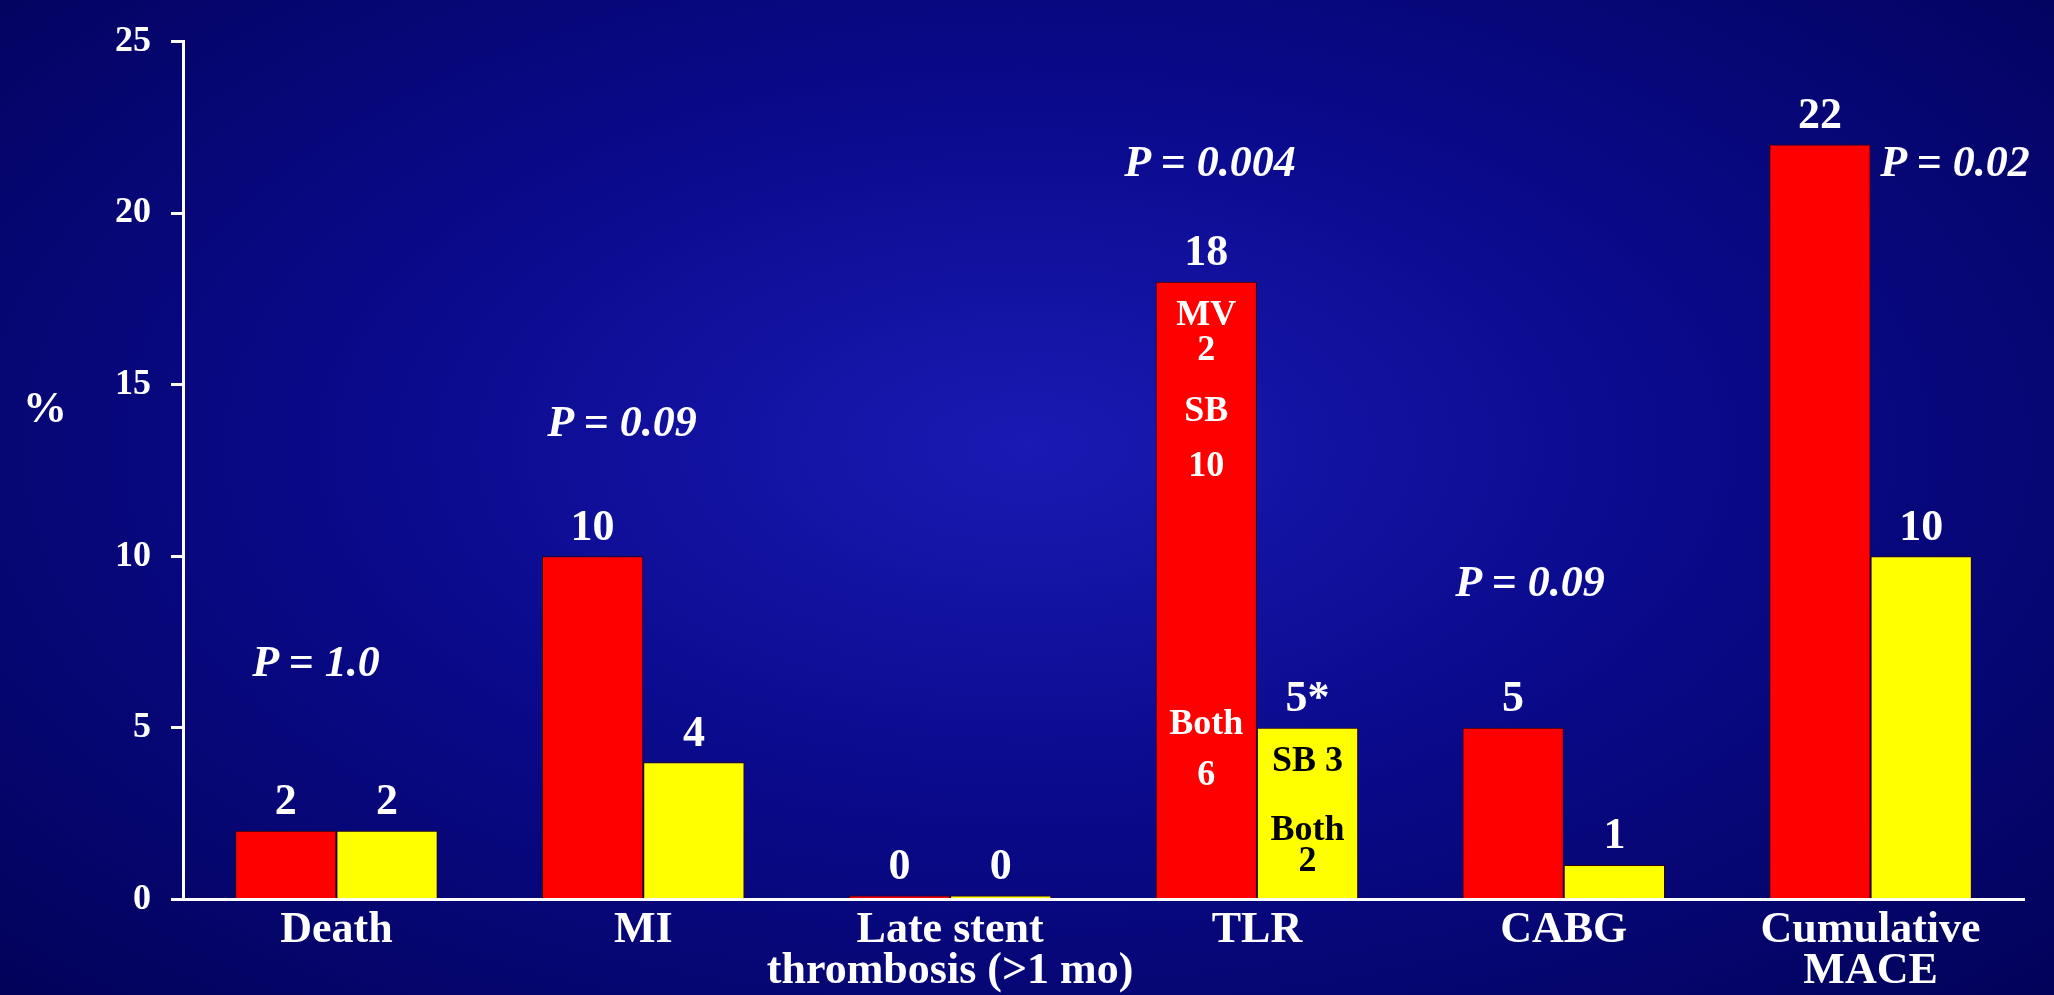 The width and height of the screenshot is (2054, 995). I want to click on x-tick-label: Late stent thrombosis (>1 mo), so click(950, 948).